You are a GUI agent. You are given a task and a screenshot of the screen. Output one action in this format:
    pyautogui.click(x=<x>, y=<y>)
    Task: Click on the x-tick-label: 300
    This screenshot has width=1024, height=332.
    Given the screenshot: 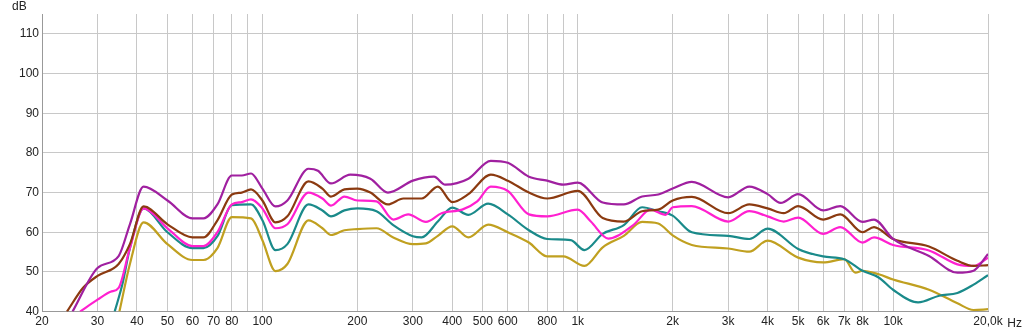 What is the action you would take?
    pyautogui.click(x=413, y=321)
    